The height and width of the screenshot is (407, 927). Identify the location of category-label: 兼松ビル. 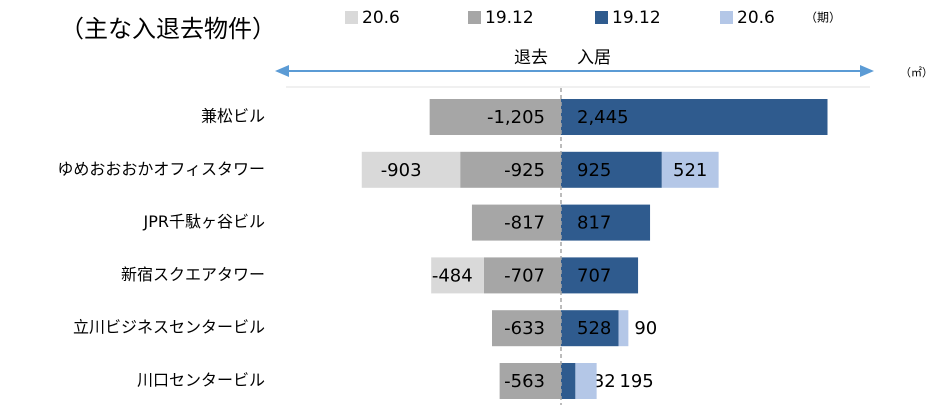
(233, 116).